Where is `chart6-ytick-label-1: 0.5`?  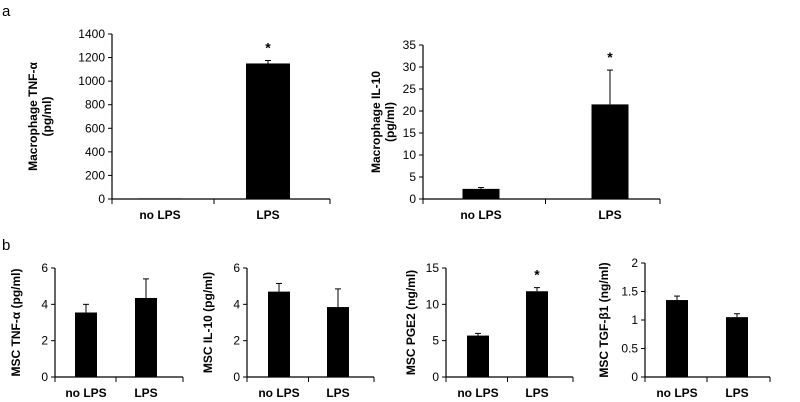
chart6-ytick-label-1: 0.5 is located at coordinates (629, 349).